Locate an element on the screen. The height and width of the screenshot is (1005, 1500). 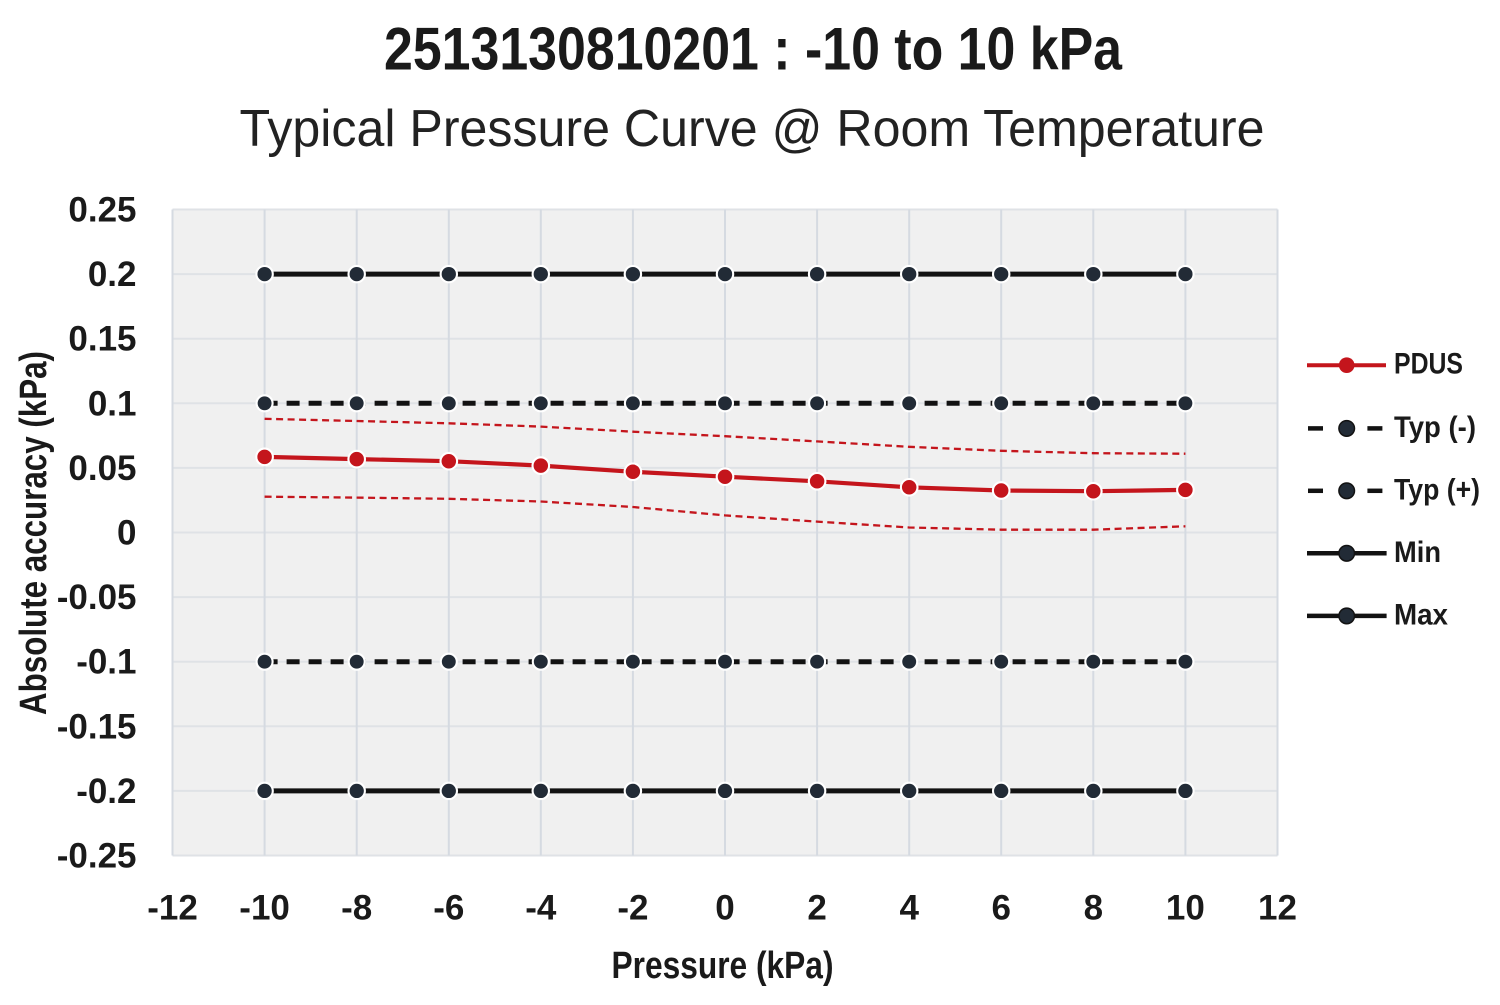
svg-text: -0.2 is located at coordinates (106, 791).